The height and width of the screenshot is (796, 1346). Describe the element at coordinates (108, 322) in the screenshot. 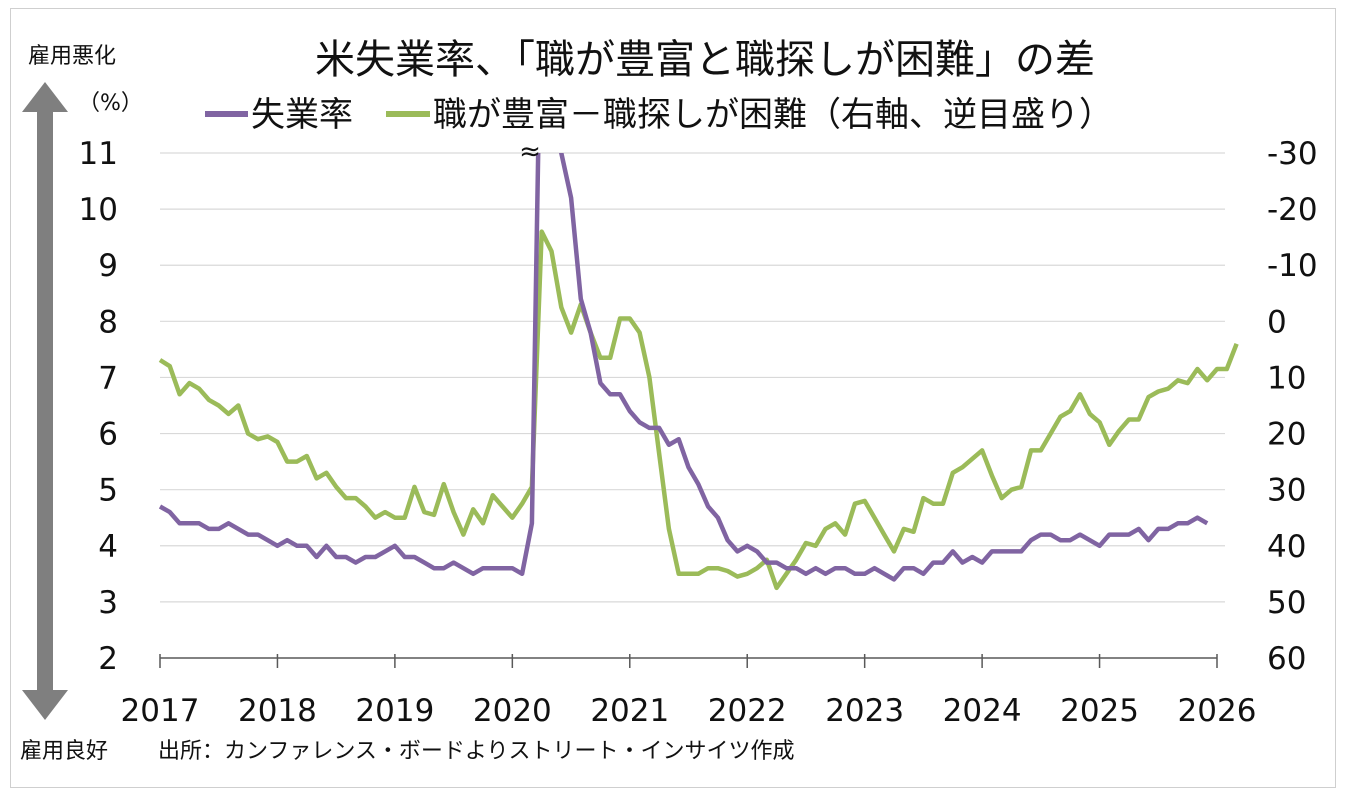

I see `left-tick-label: 8` at that location.